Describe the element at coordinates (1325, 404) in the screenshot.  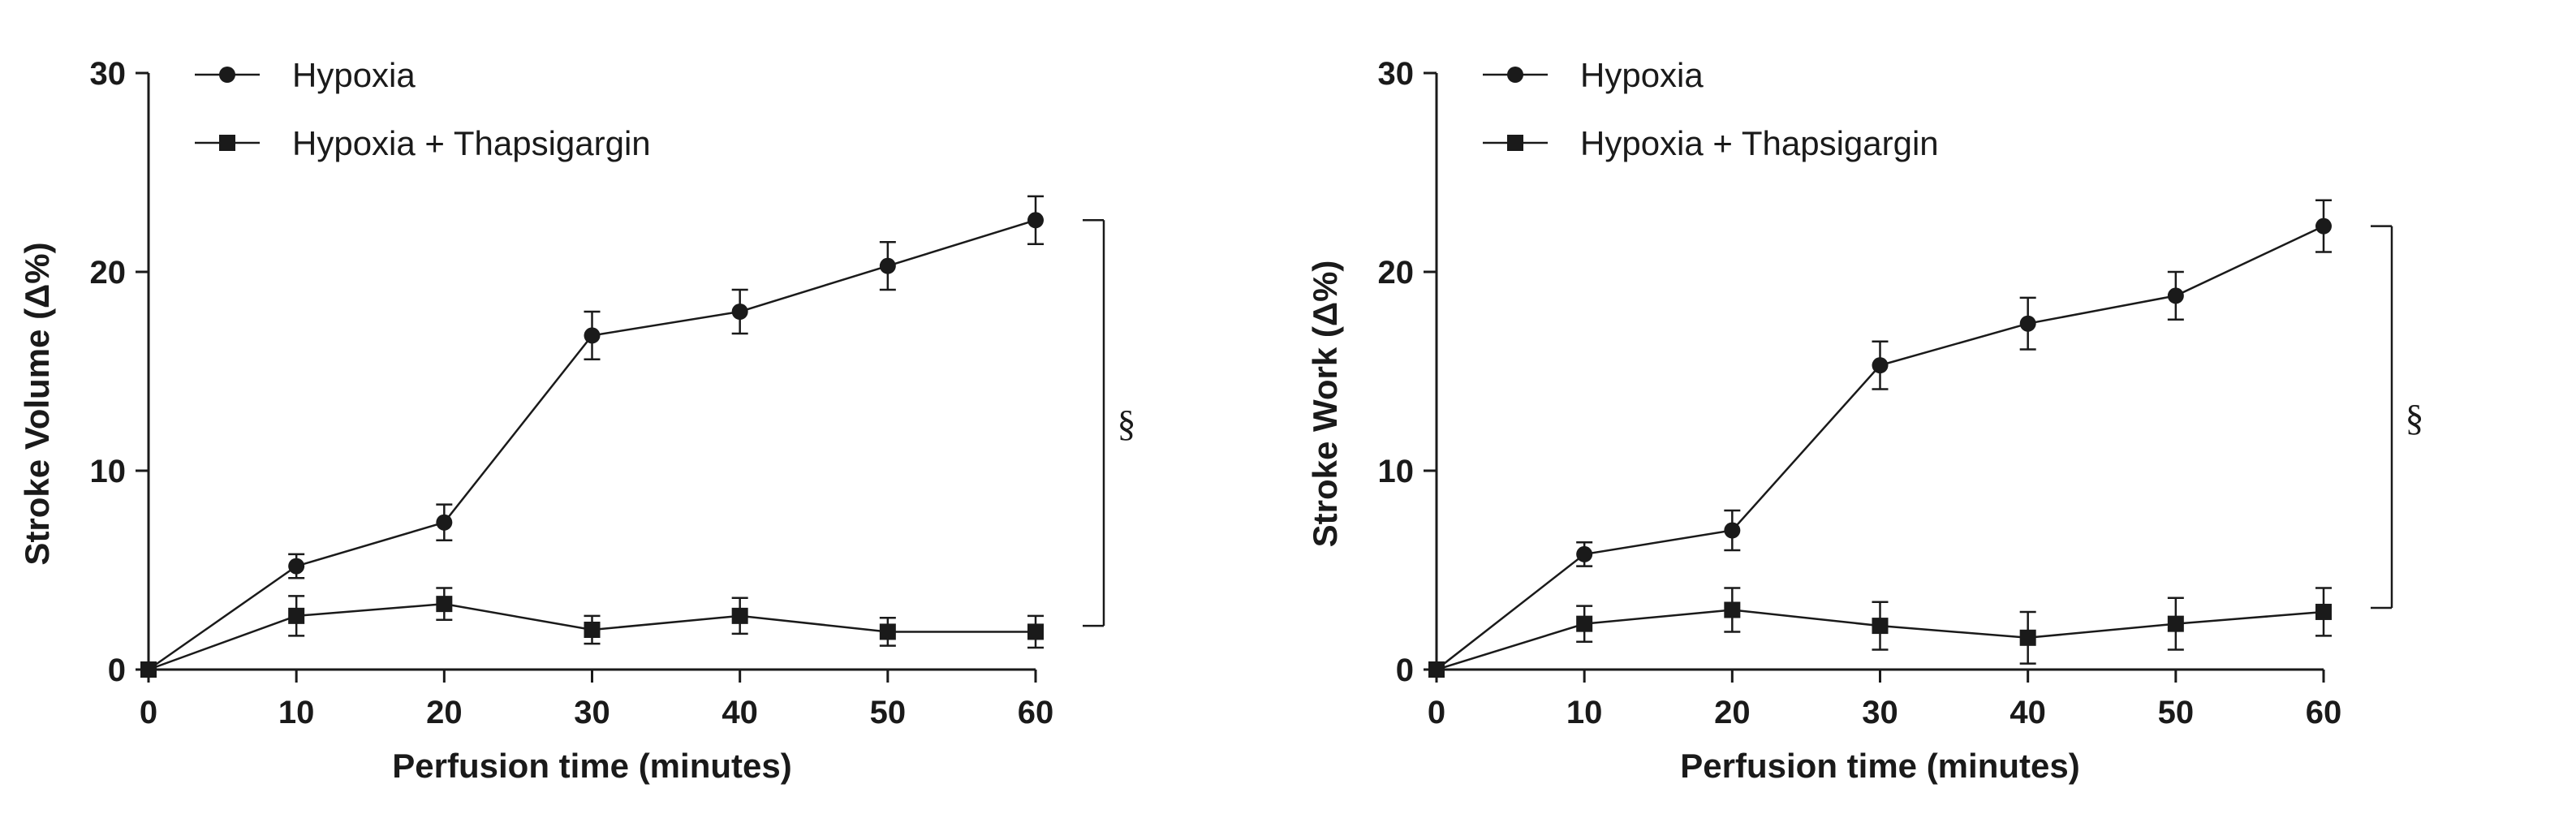
I see `y-axis-title: Stroke Work (Δ%)` at that location.